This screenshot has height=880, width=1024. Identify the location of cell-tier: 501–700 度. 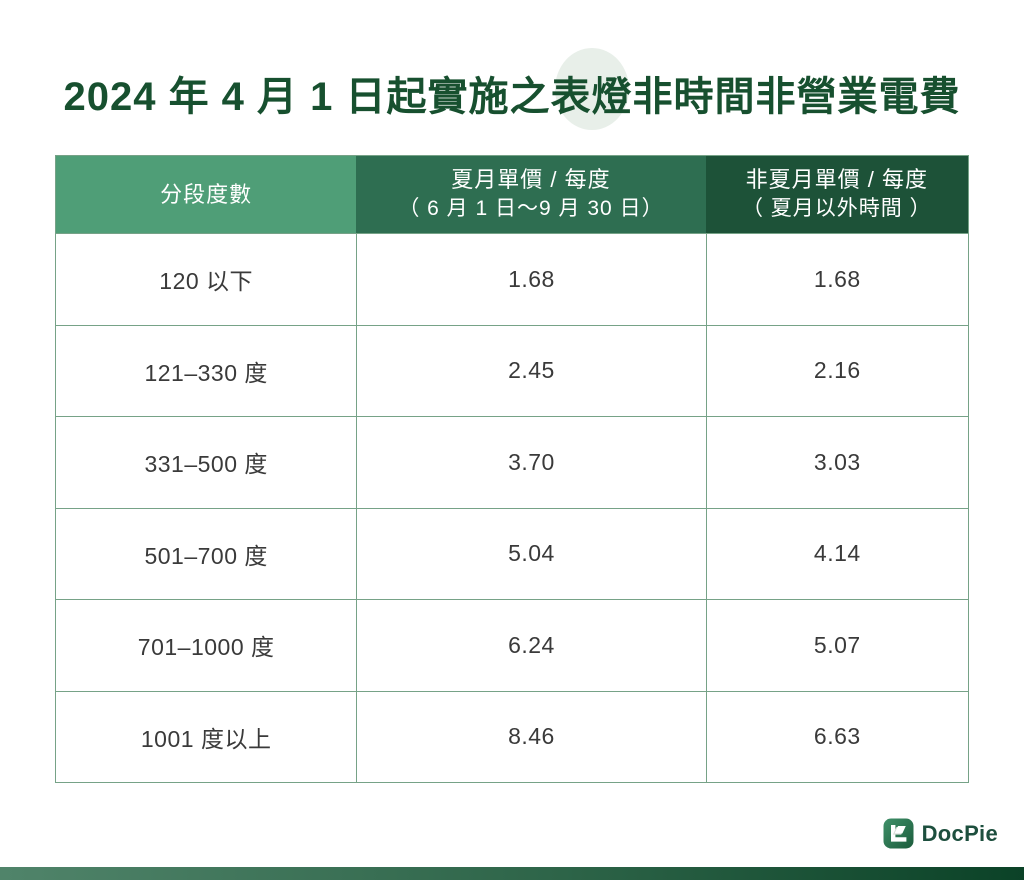
(206, 555).